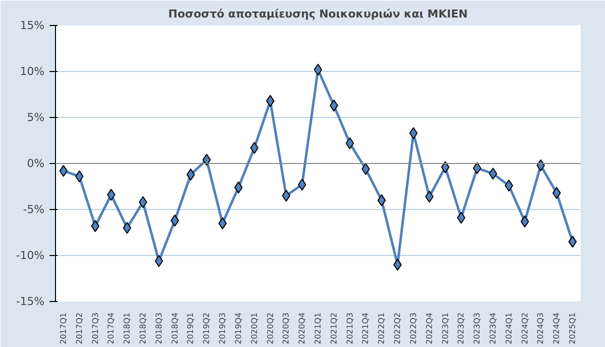  I want to click on x-tick-label: 2022Q1, so click(381, 328).